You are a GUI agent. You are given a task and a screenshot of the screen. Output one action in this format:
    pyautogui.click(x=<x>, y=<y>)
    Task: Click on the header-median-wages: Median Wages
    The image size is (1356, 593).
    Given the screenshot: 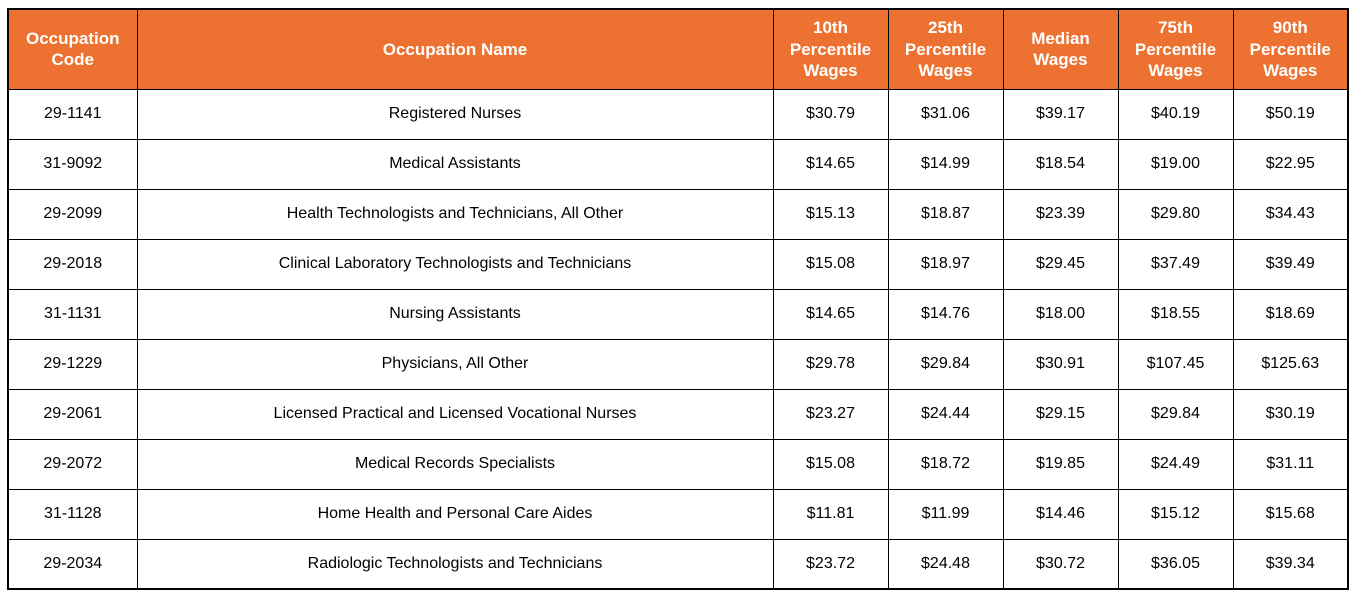 What is the action you would take?
    pyautogui.click(x=1060, y=49)
    